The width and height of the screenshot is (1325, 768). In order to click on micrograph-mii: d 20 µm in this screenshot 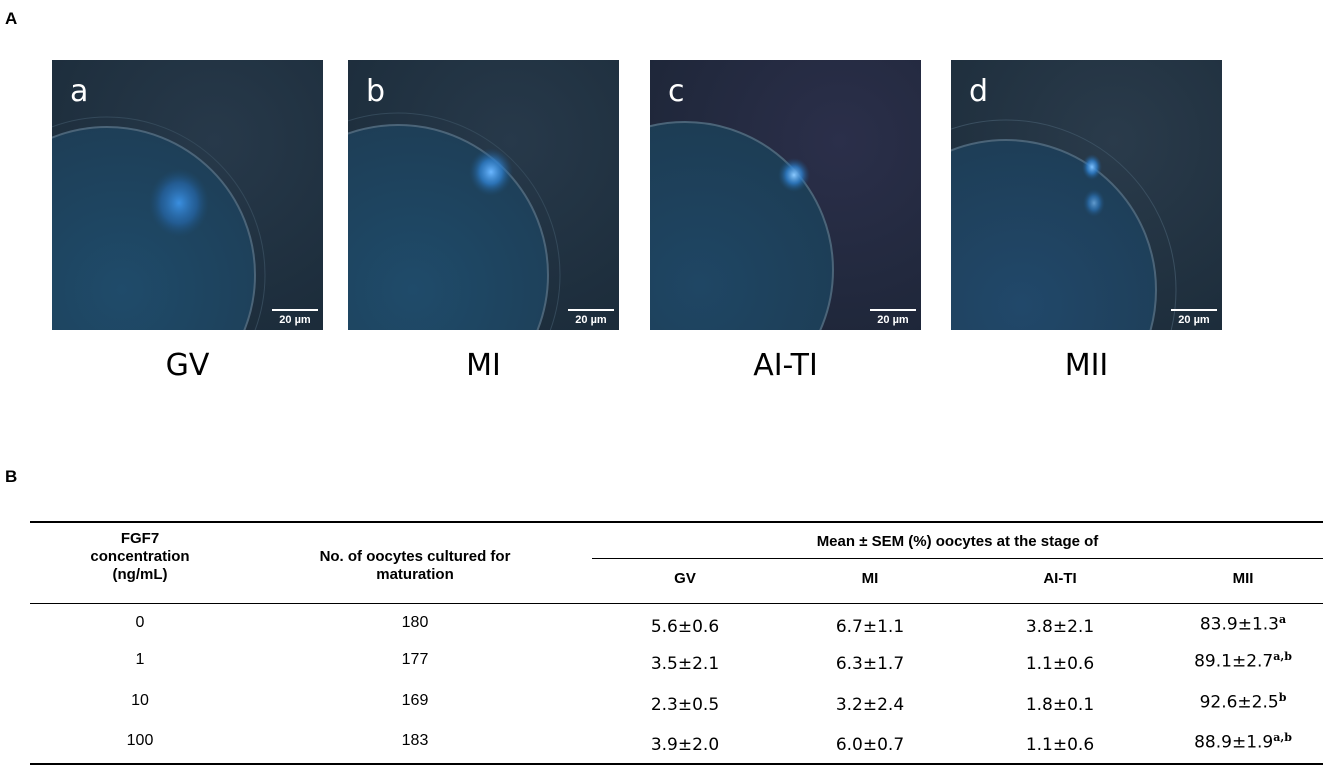, I will do `click(1086, 195)`.